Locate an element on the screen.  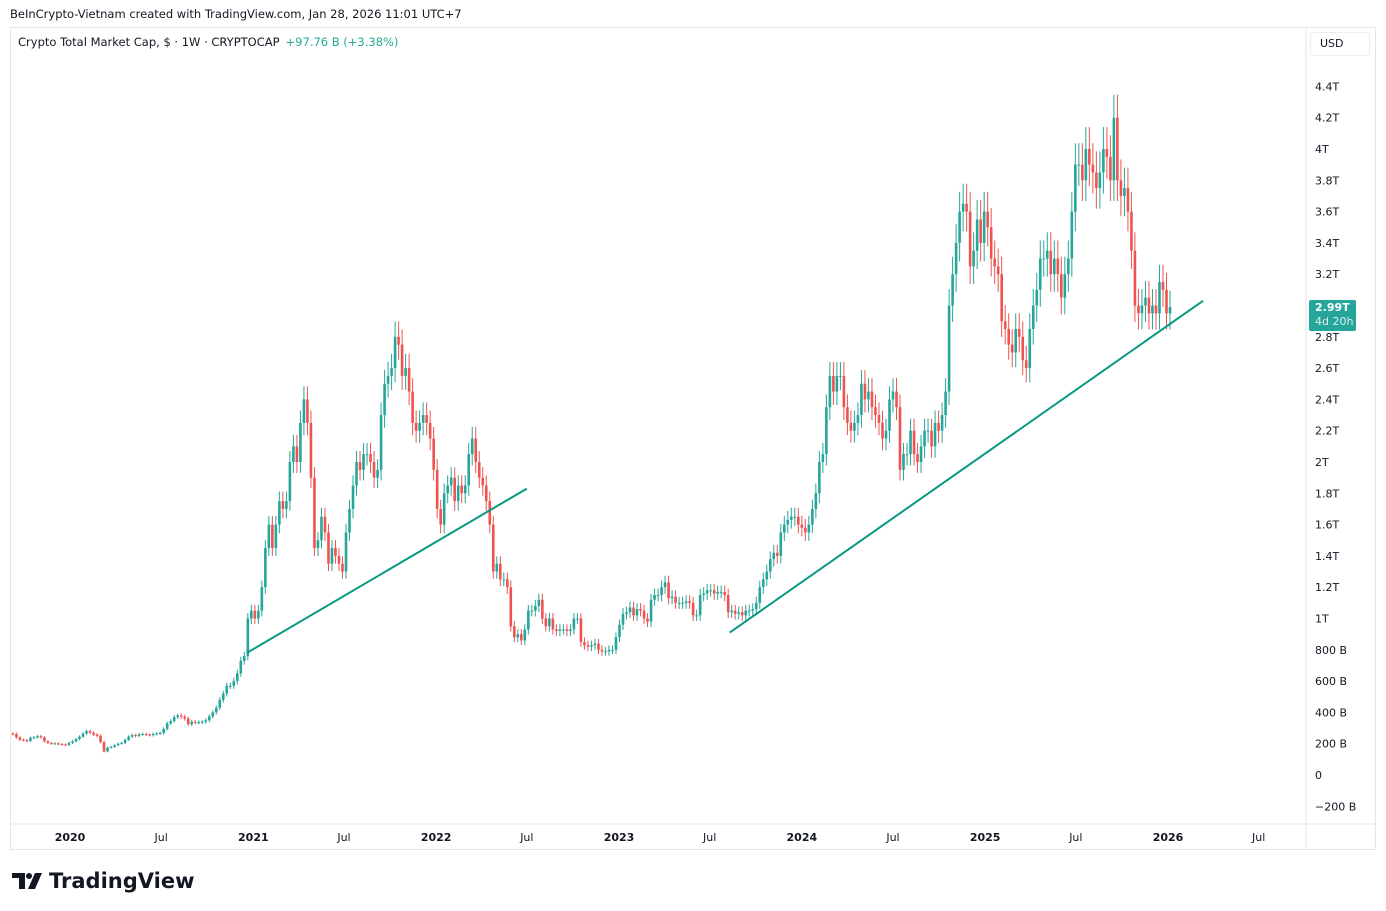
price-tick-label: 4.4T is located at coordinates (1327, 86).